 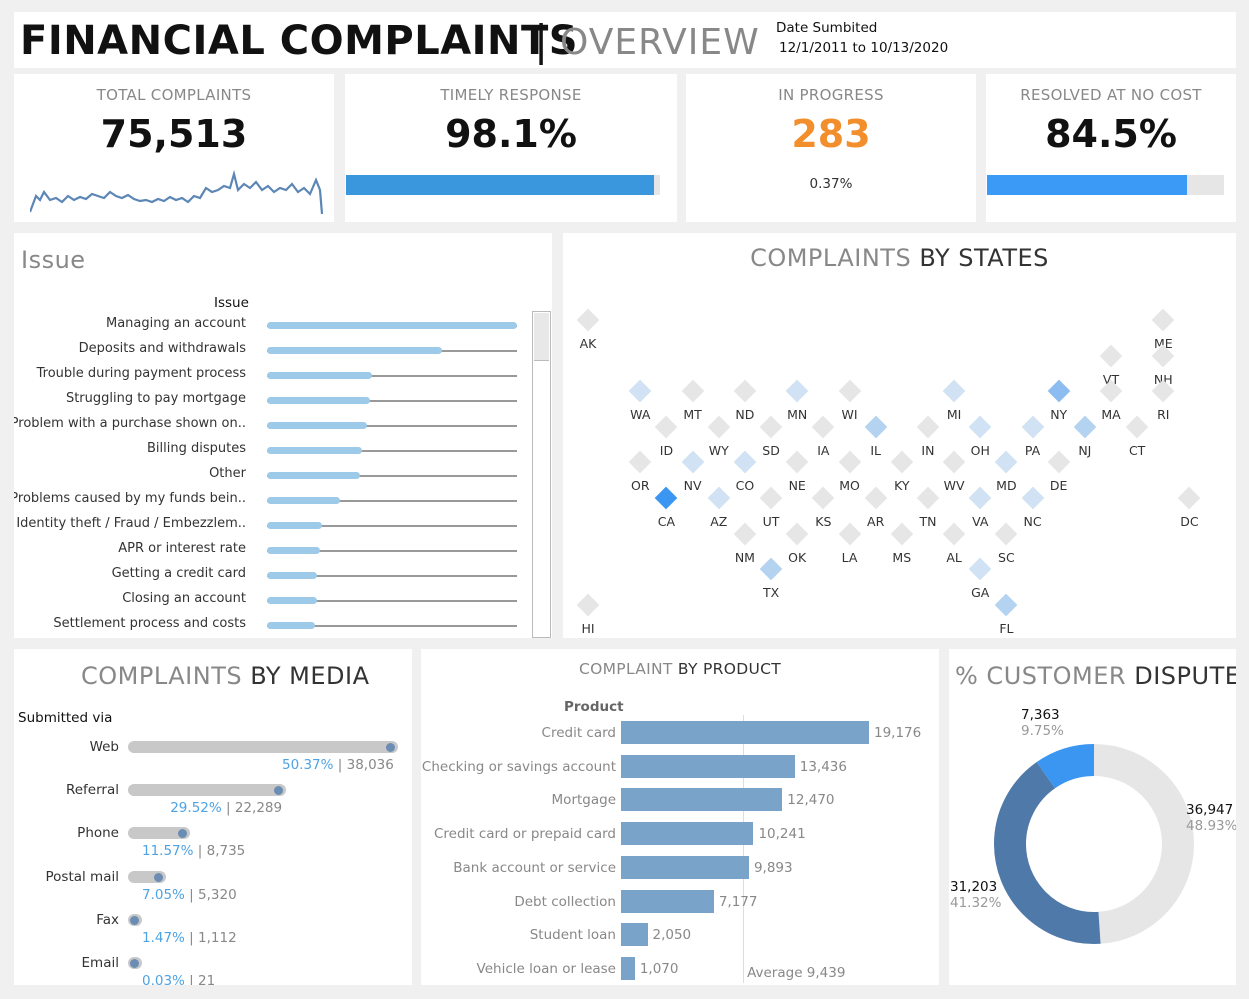 What do you see at coordinates (797, 391) in the screenshot?
I see `state-tile-mn` at bounding box center [797, 391].